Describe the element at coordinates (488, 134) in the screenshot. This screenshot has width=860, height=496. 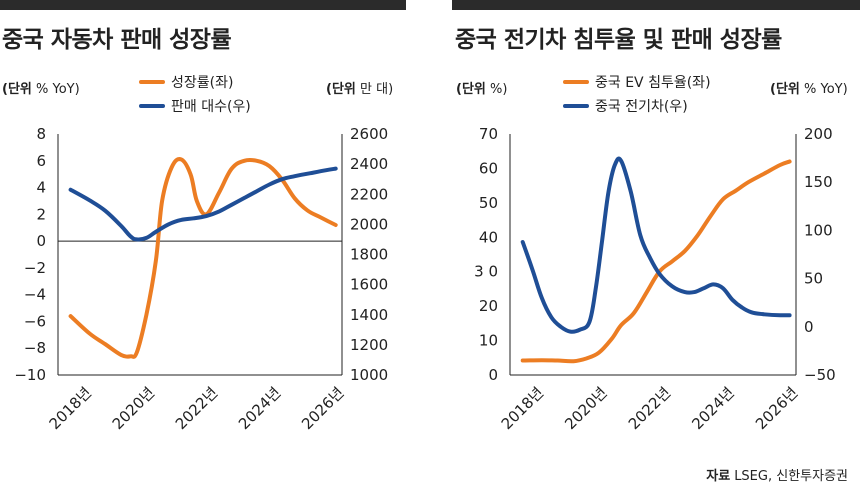
I see `right-chart-left-tick-label: 70` at that location.